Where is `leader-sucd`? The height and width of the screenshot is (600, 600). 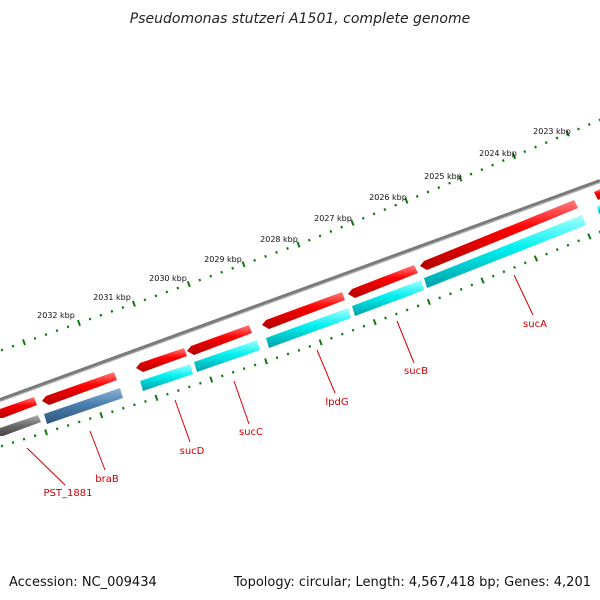 leader-sucd is located at coordinates (182, 421).